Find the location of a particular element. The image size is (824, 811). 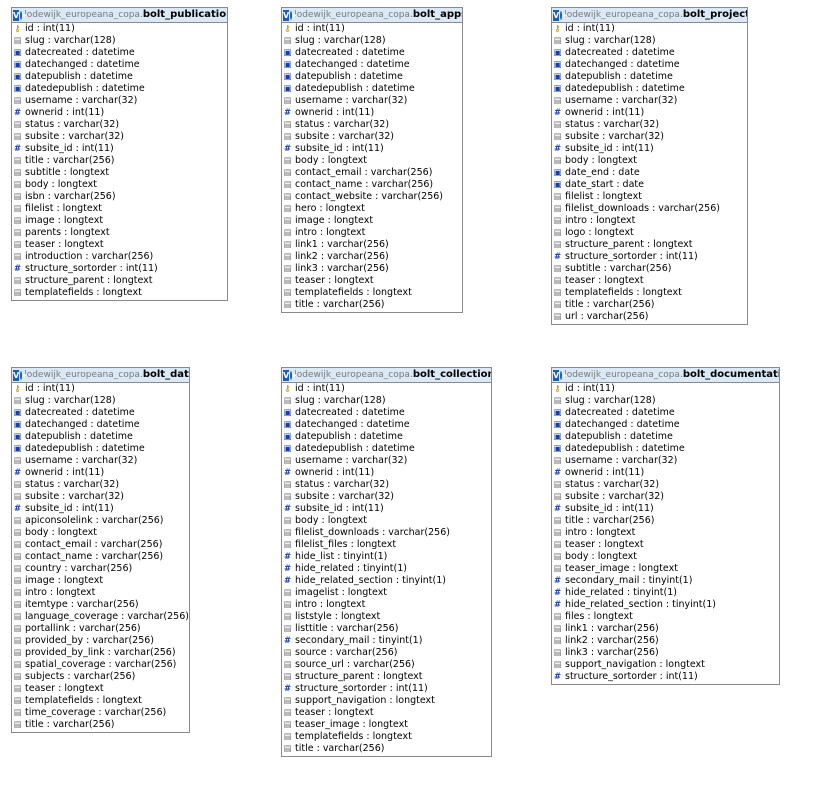

column-row: # hide_related : tinyint(1) is located at coordinates (665, 593).